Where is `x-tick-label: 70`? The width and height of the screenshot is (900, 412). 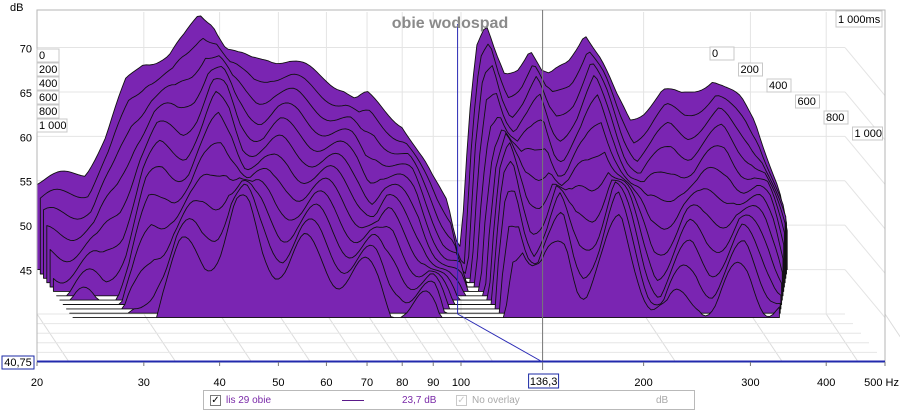
x-tick-label: 70 is located at coordinates (367, 383).